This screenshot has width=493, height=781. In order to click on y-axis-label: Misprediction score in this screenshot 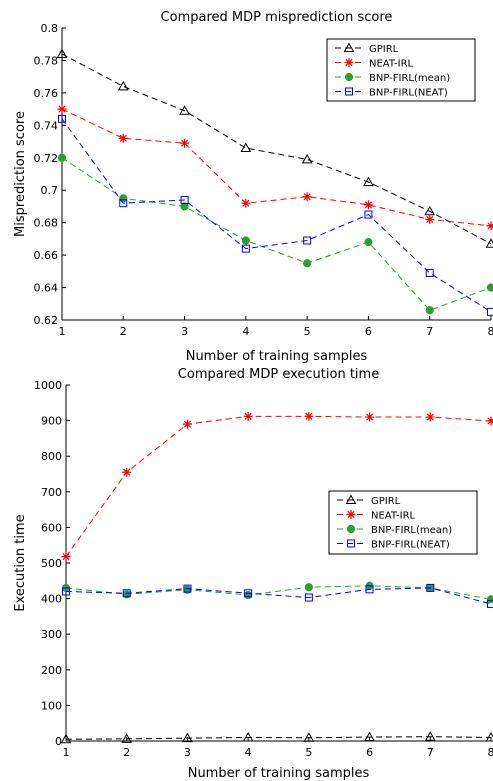, I will do `click(20, 174)`.